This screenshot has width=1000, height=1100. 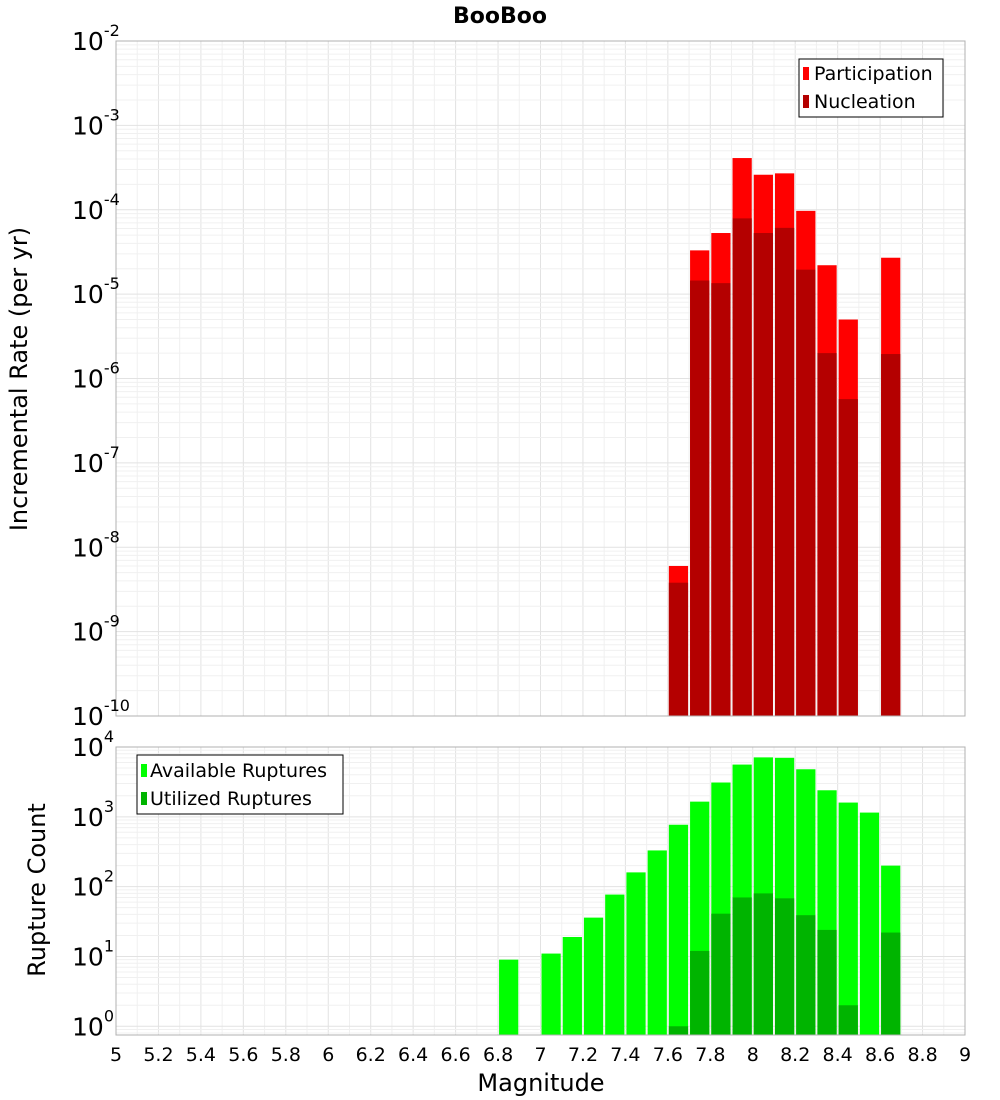 What do you see at coordinates (286, 1055) in the screenshot?
I see `x-tick-label: 5.8` at bounding box center [286, 1055].